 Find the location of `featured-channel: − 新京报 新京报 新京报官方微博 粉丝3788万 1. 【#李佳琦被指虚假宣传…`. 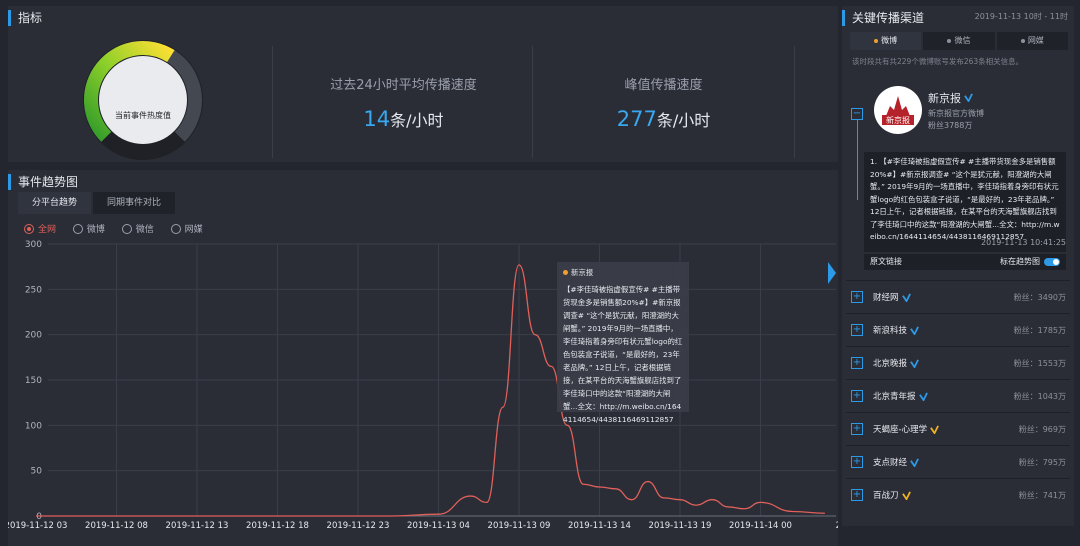

featured-channel: − 新京报 新京报 新京报官方微博 粉丝3788万 1. 【#李佳琦被指虚假宣传… is located at coordinates (958, 179).